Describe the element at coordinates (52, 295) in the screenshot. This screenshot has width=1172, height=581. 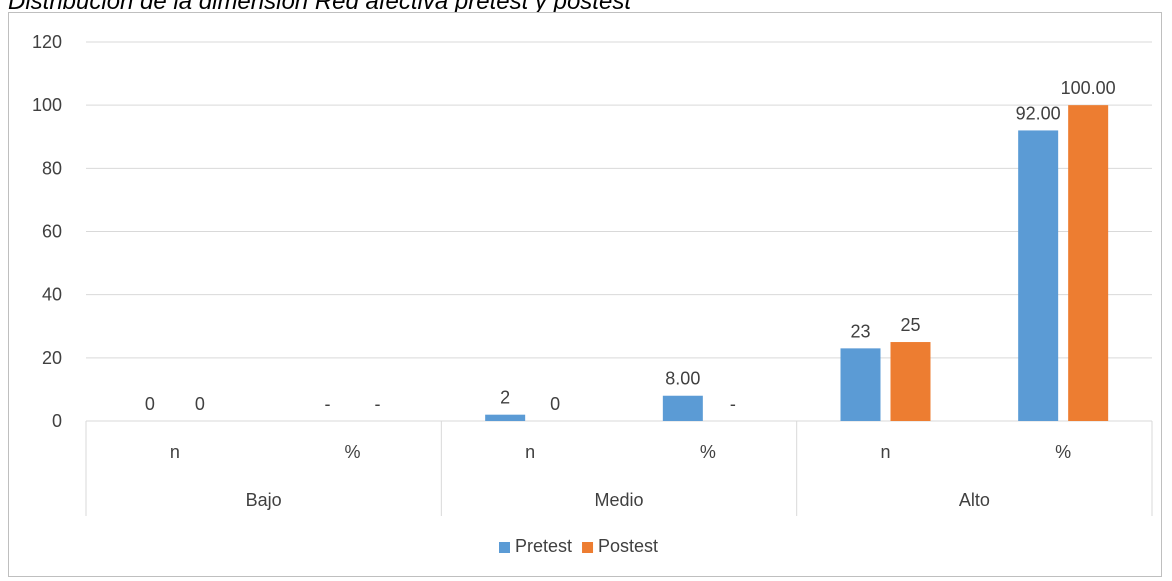
I see `y-tick-label-40: 40` at that location.